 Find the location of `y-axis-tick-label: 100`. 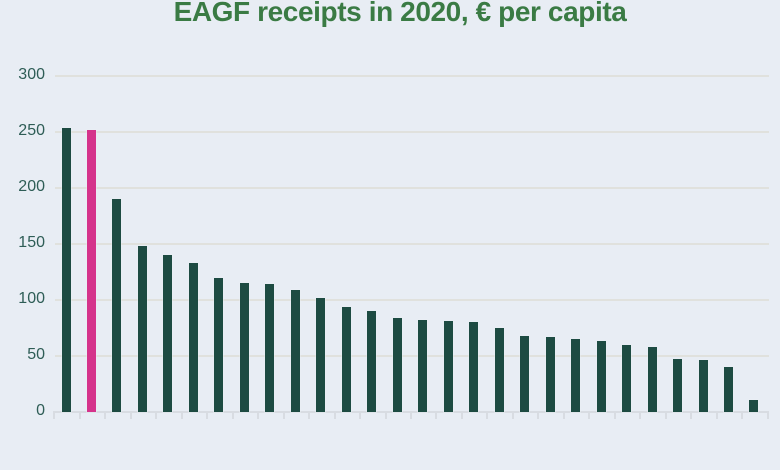

y-axis-tick-label: 100 is located at coordinates (31, 298).